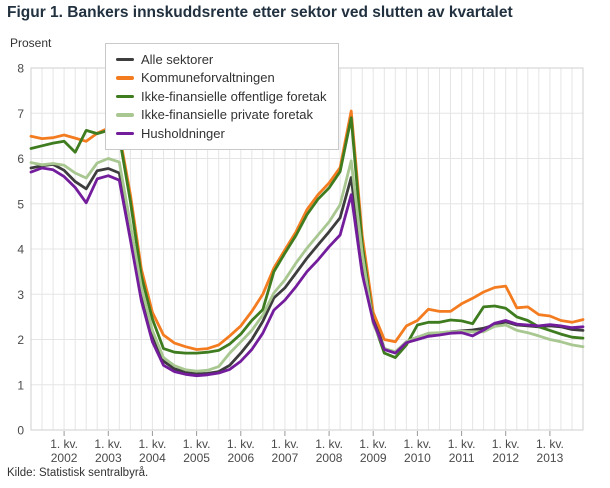 The height and width of the screenshot is (488, 610). Describe the element at coordinates (20, 250) in the screenshot. I see `y-tick-label: 4` at that location.